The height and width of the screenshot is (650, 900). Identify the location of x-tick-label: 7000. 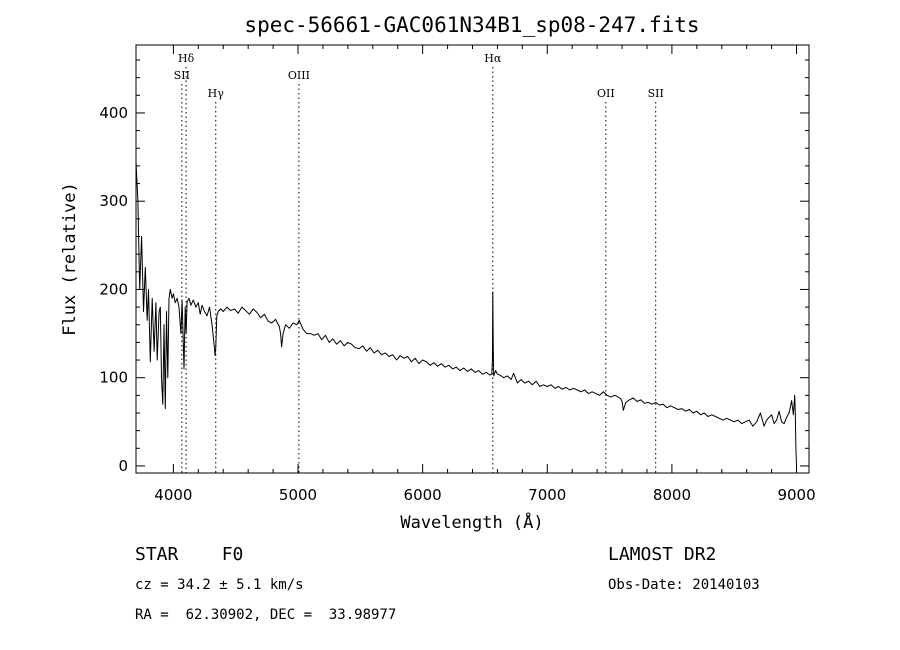
(547, 495).